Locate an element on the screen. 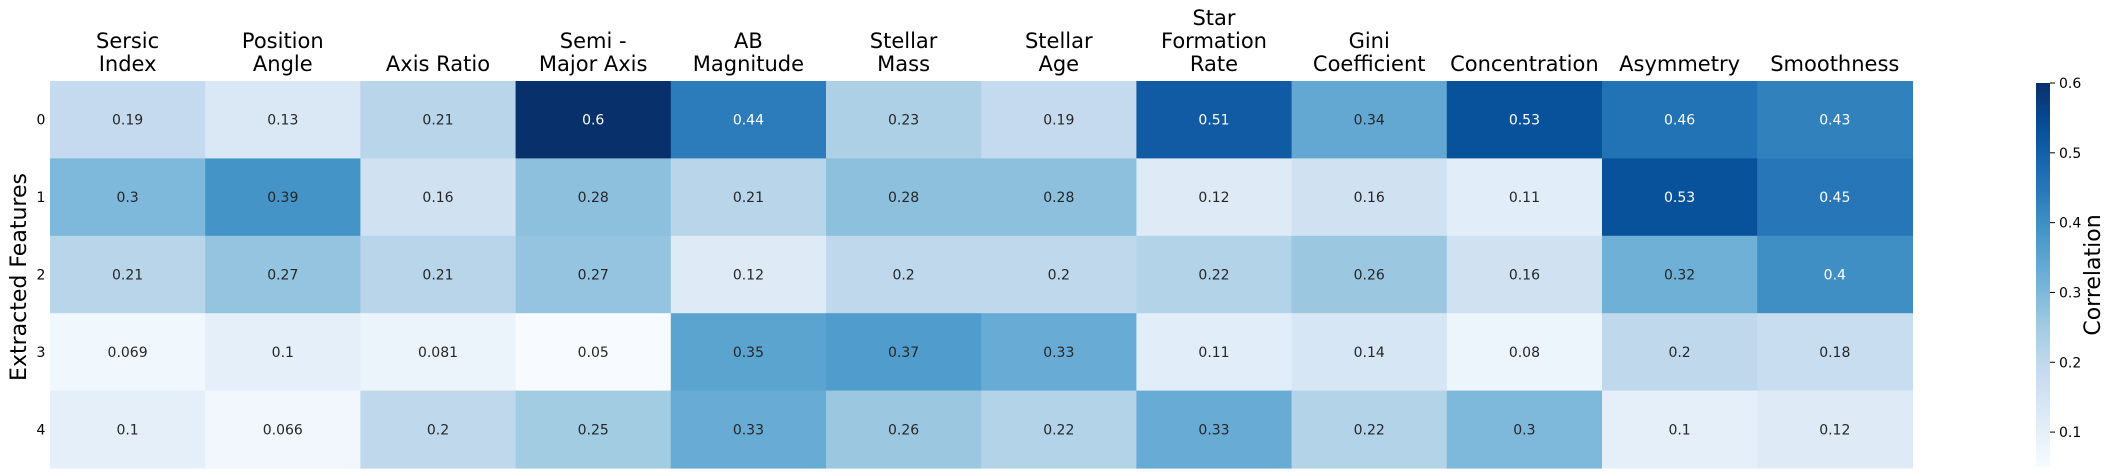 Image resolution: width=2112 pixels, height=476 pixels. cell-value-label: 0.37 is located at coordinates (903, 353).